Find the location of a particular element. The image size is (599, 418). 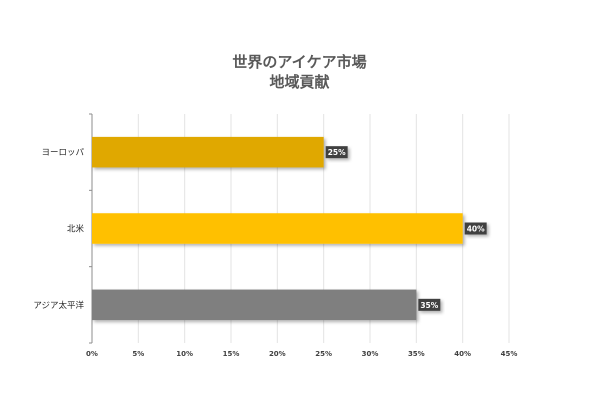

data-label: 40% is located at coordinates (476, 229).